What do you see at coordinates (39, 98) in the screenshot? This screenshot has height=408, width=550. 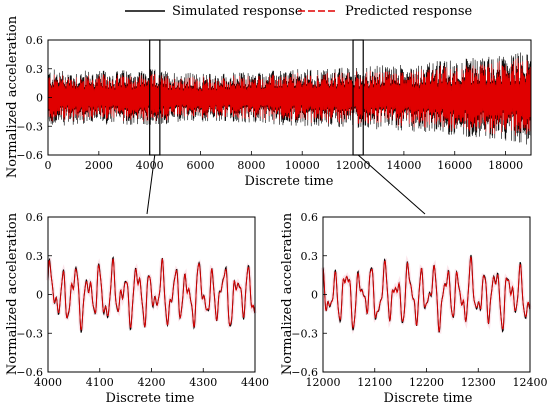 I see `top-ytick-label: 0` at bounding box center [39, 98].